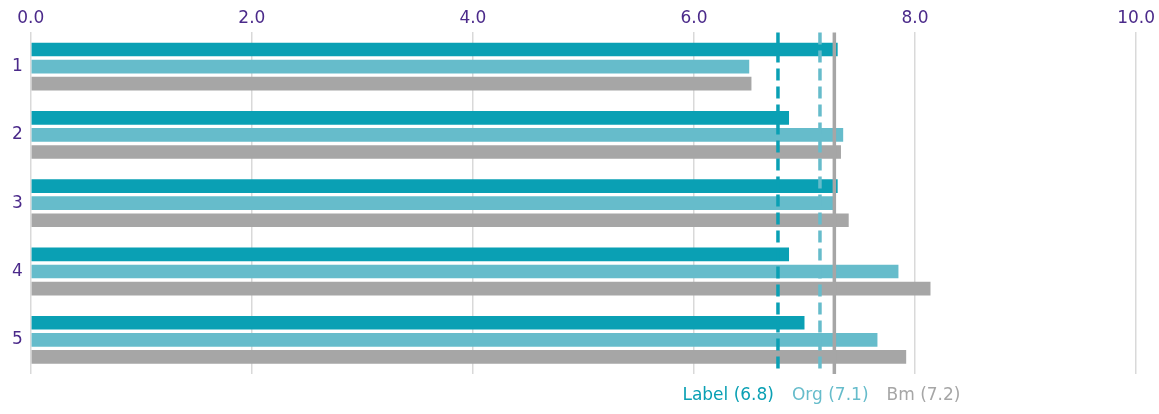  What do you see at coordinates (252, 16) in the screenshot?
I see `x-tick-label: 2.0` at bounding box center [252, 16].